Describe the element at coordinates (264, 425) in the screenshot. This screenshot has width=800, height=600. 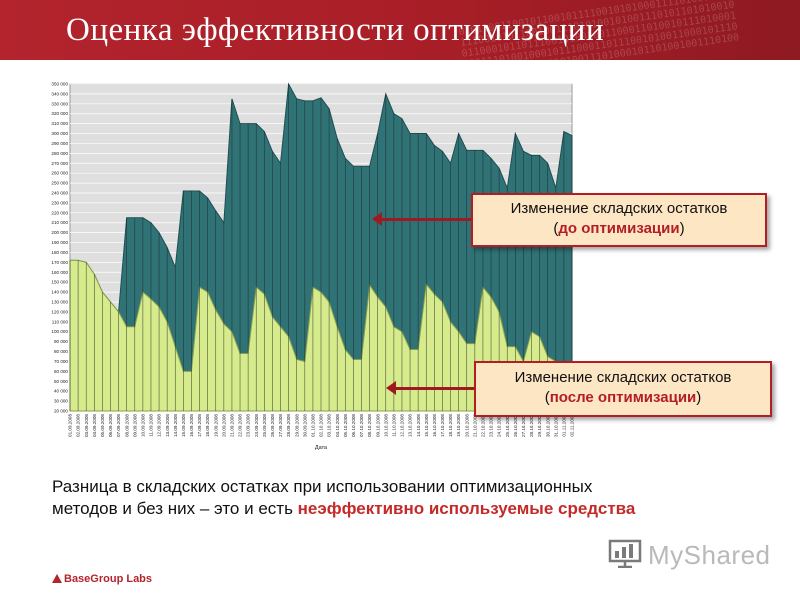
I see `x-tick-label: 25.09.2008` at that location.